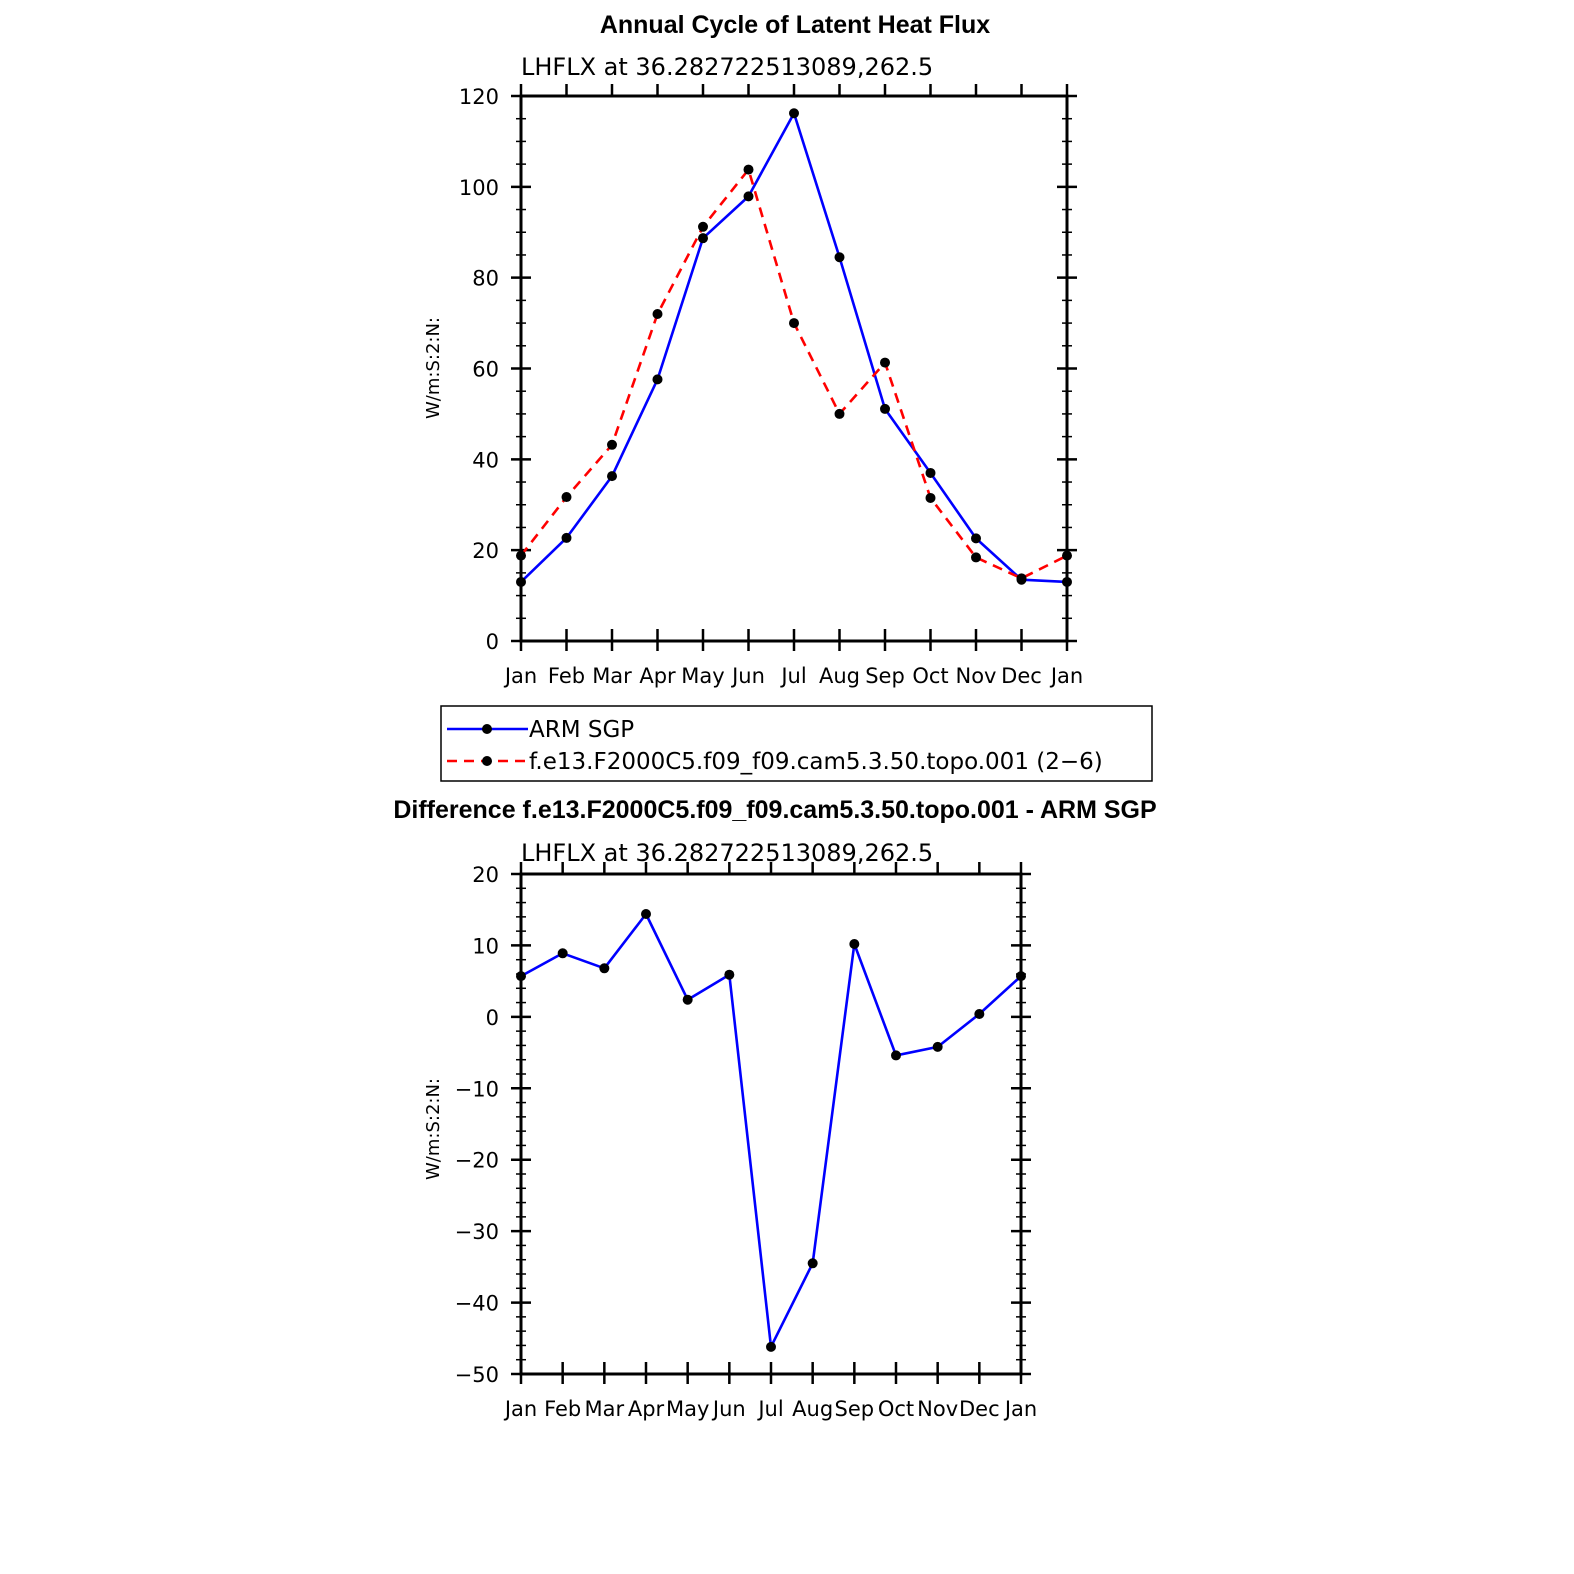 The width and height of the screenshot is (1574, 1574). What do you see at coordinates (477, 1304) in the screenshot?
I see `y-tick-label: −40` at bounding box center [477, 1304].